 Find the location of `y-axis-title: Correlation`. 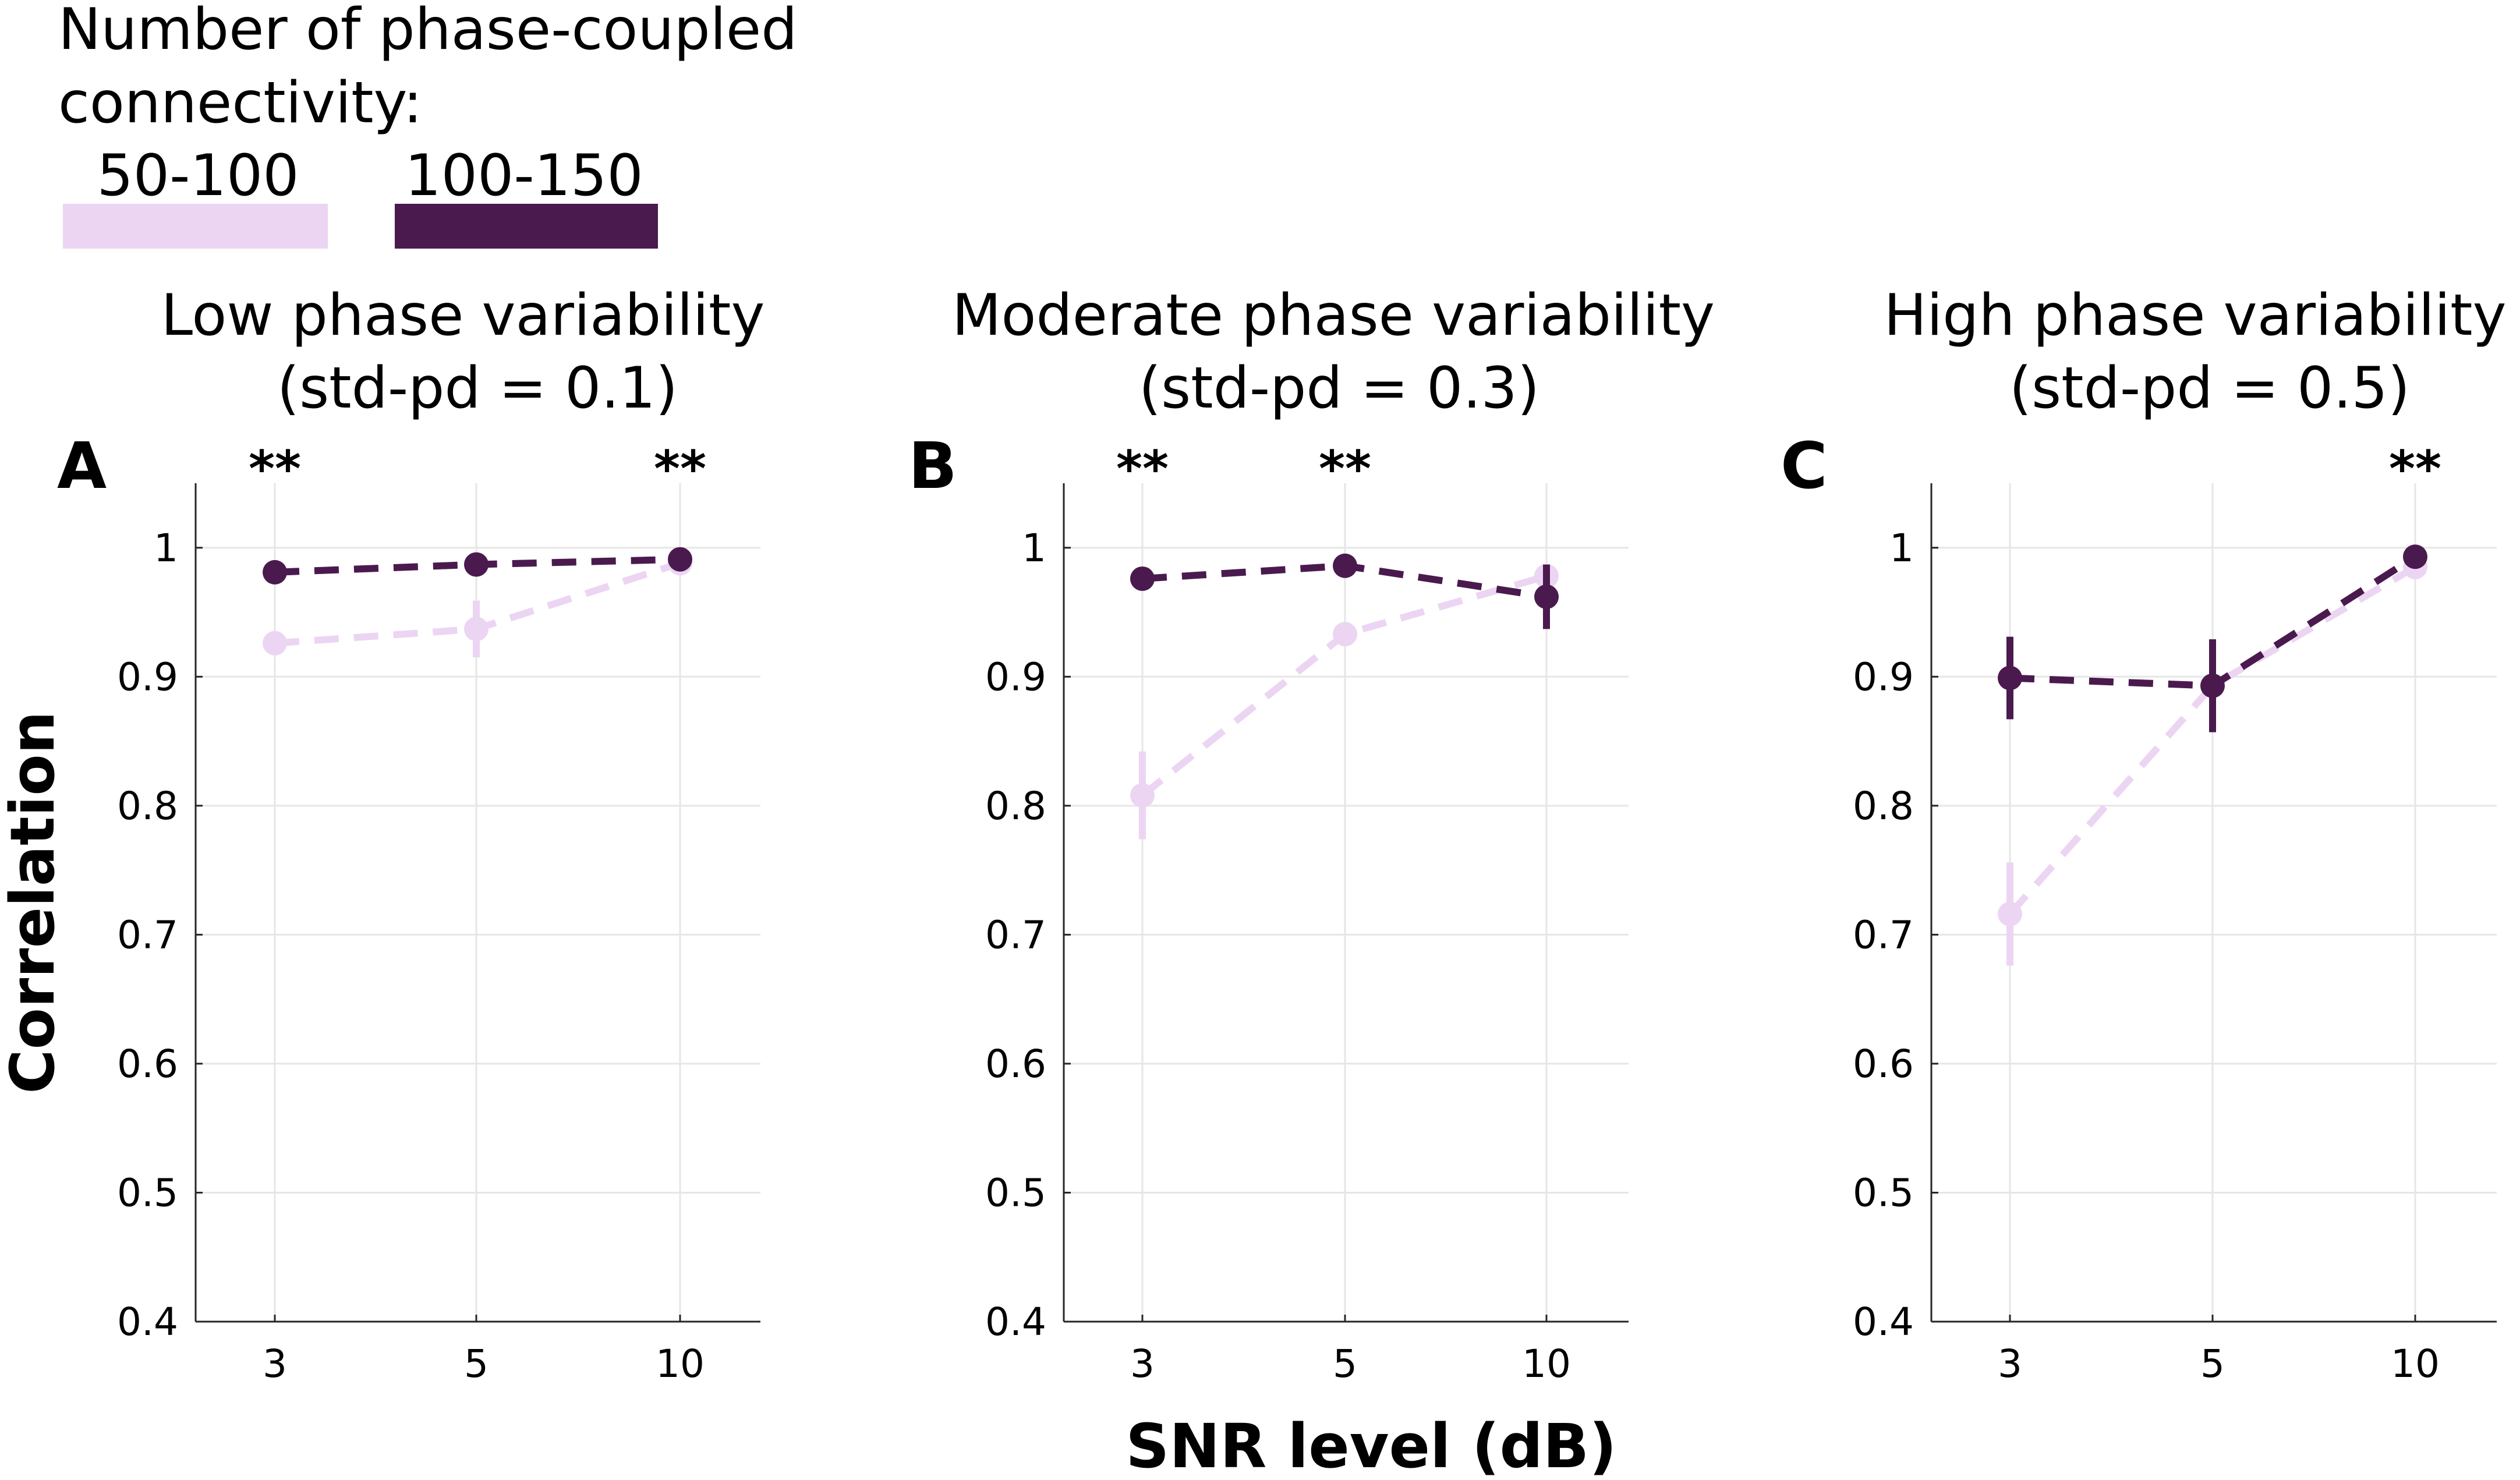

y-axis-title: Correlation is located at coordinates (34, 903).